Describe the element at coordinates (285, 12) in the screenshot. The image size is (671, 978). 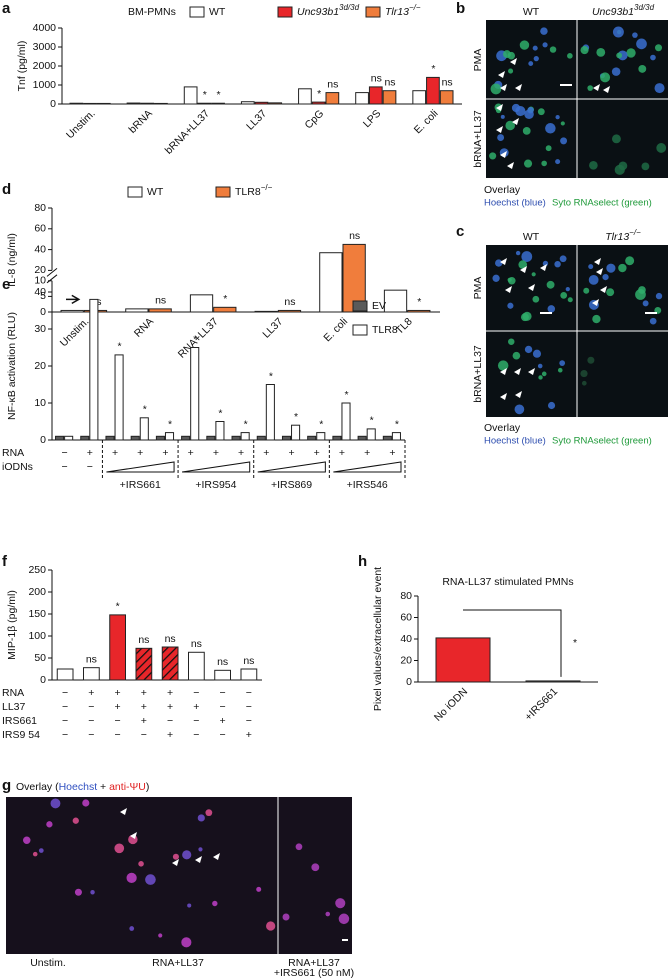
I see `legend-swatch` at that location.